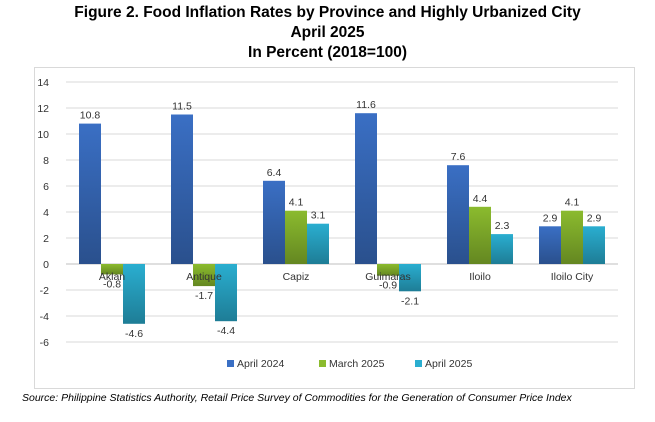 This screenshot has width=655, height=422. Describe the element at coordinates (43, 109) in the screenshot. I see `y-tick-label: 12` at that location.